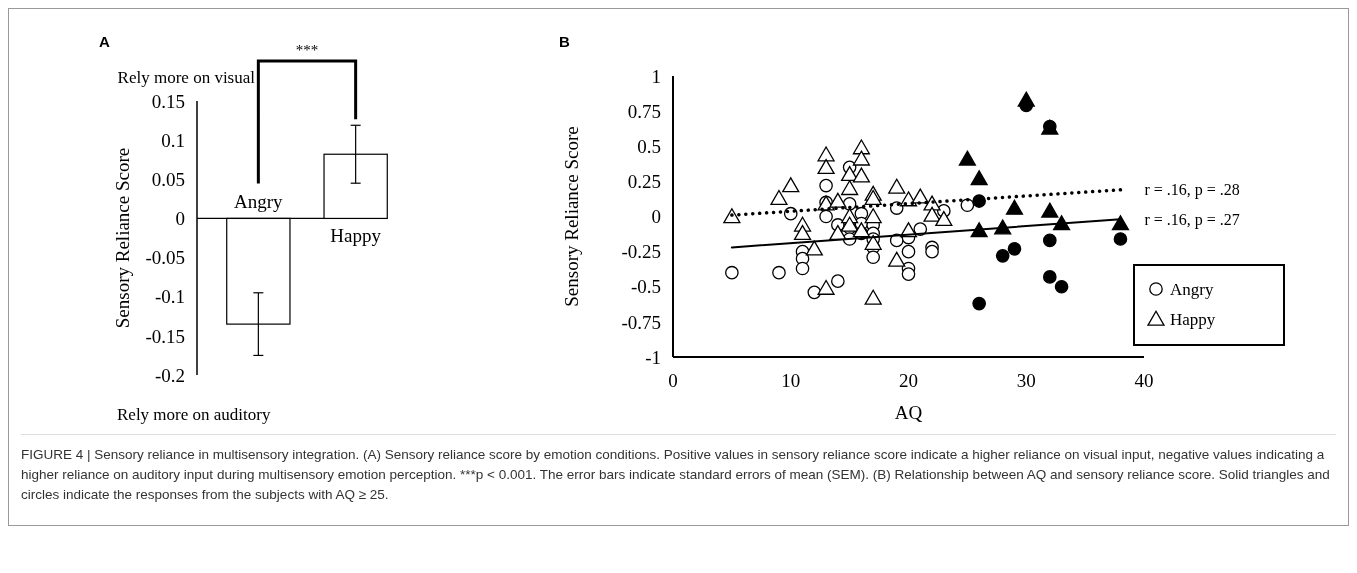  What do you see at coordinates (165, 336) in the screenshot?
I see `y-tick-label: -0.15` at bounding box center [165, 336].